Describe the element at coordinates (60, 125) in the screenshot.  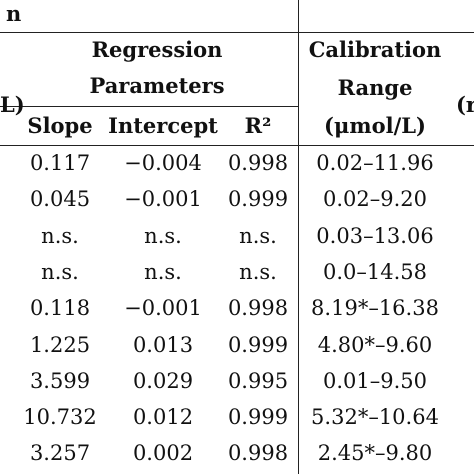
I see `column-header-slope: Slope` at that location.